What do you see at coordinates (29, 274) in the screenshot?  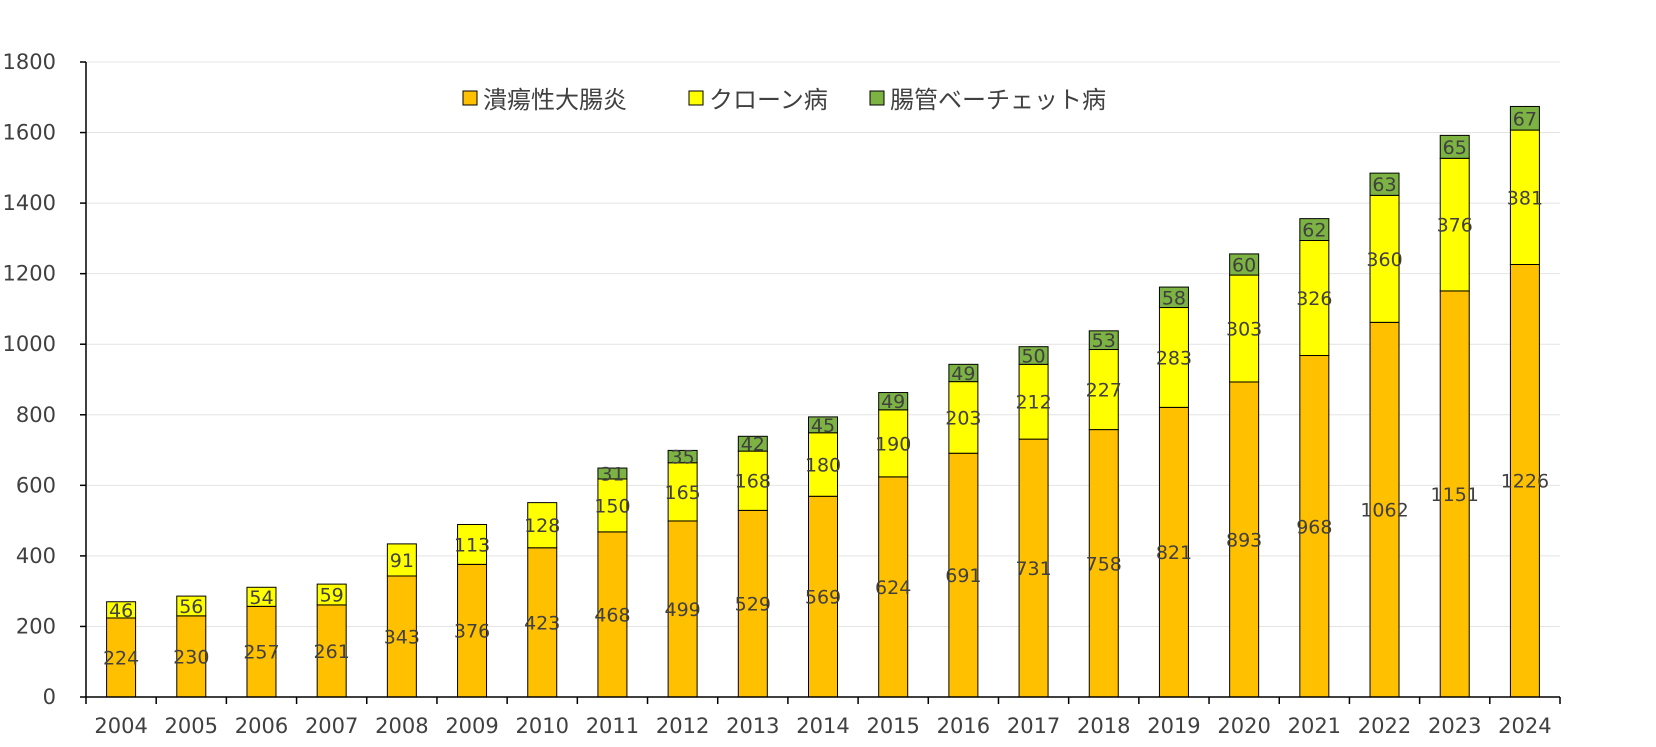 I see `y-tick-label: 1200` at bounding box center [29, 274].